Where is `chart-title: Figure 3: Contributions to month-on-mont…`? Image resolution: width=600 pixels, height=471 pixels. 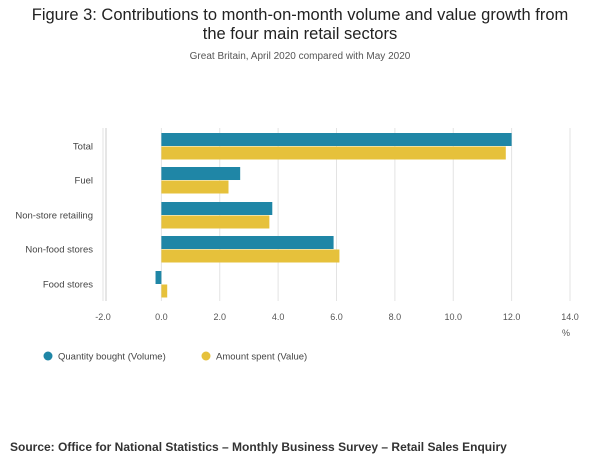 chart-title: Figure 3: Contributions to month-on-mont… is located at coordinates (300, 25).